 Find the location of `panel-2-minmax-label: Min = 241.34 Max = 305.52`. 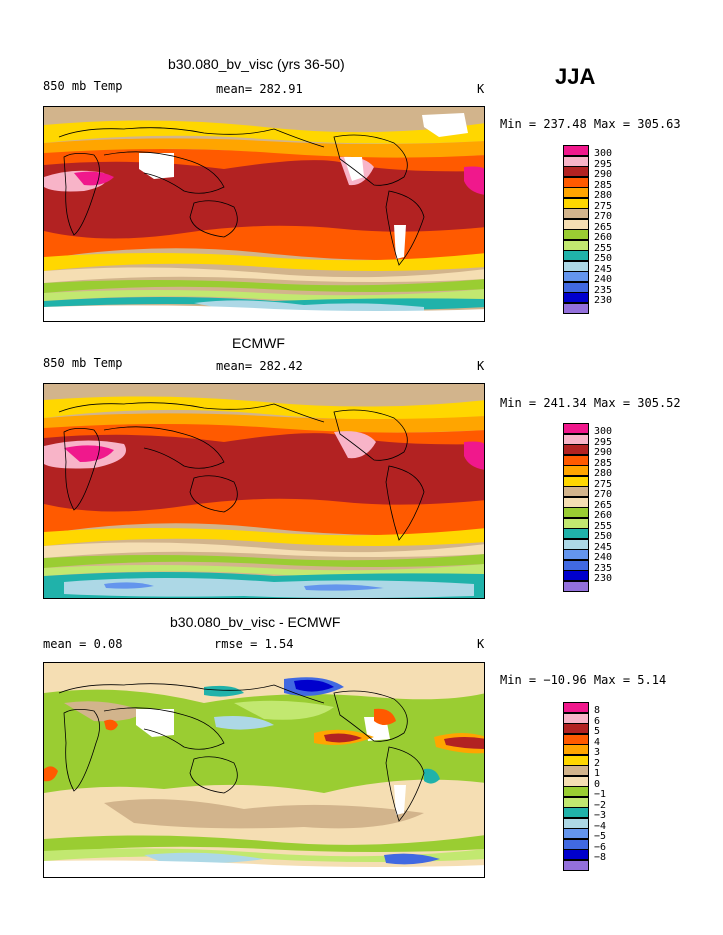

panel-2-minmax-label: Min = 241.34 Max = 305.52 is located at coordinates (590, 403).